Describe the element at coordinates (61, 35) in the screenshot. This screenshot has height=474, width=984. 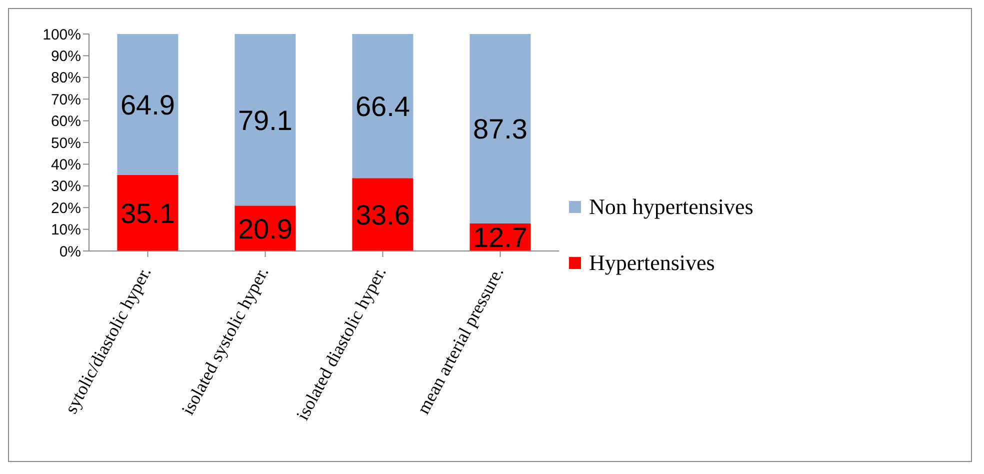
I see `y-tick-label: 100%` at that location.